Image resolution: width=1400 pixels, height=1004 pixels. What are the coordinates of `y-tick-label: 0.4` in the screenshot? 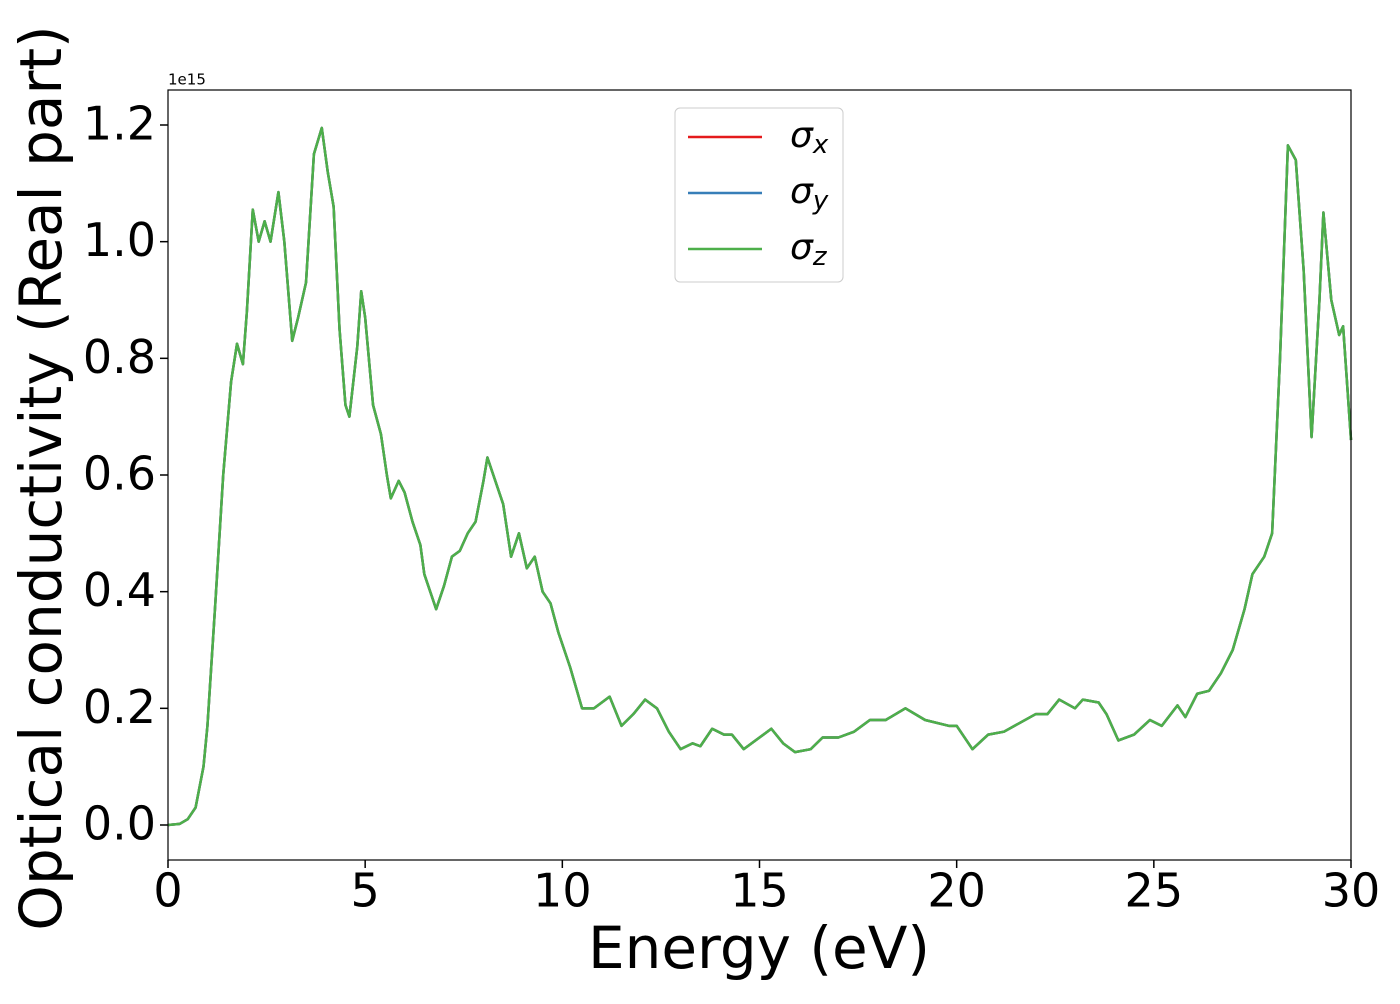 It's located at (119, 590).